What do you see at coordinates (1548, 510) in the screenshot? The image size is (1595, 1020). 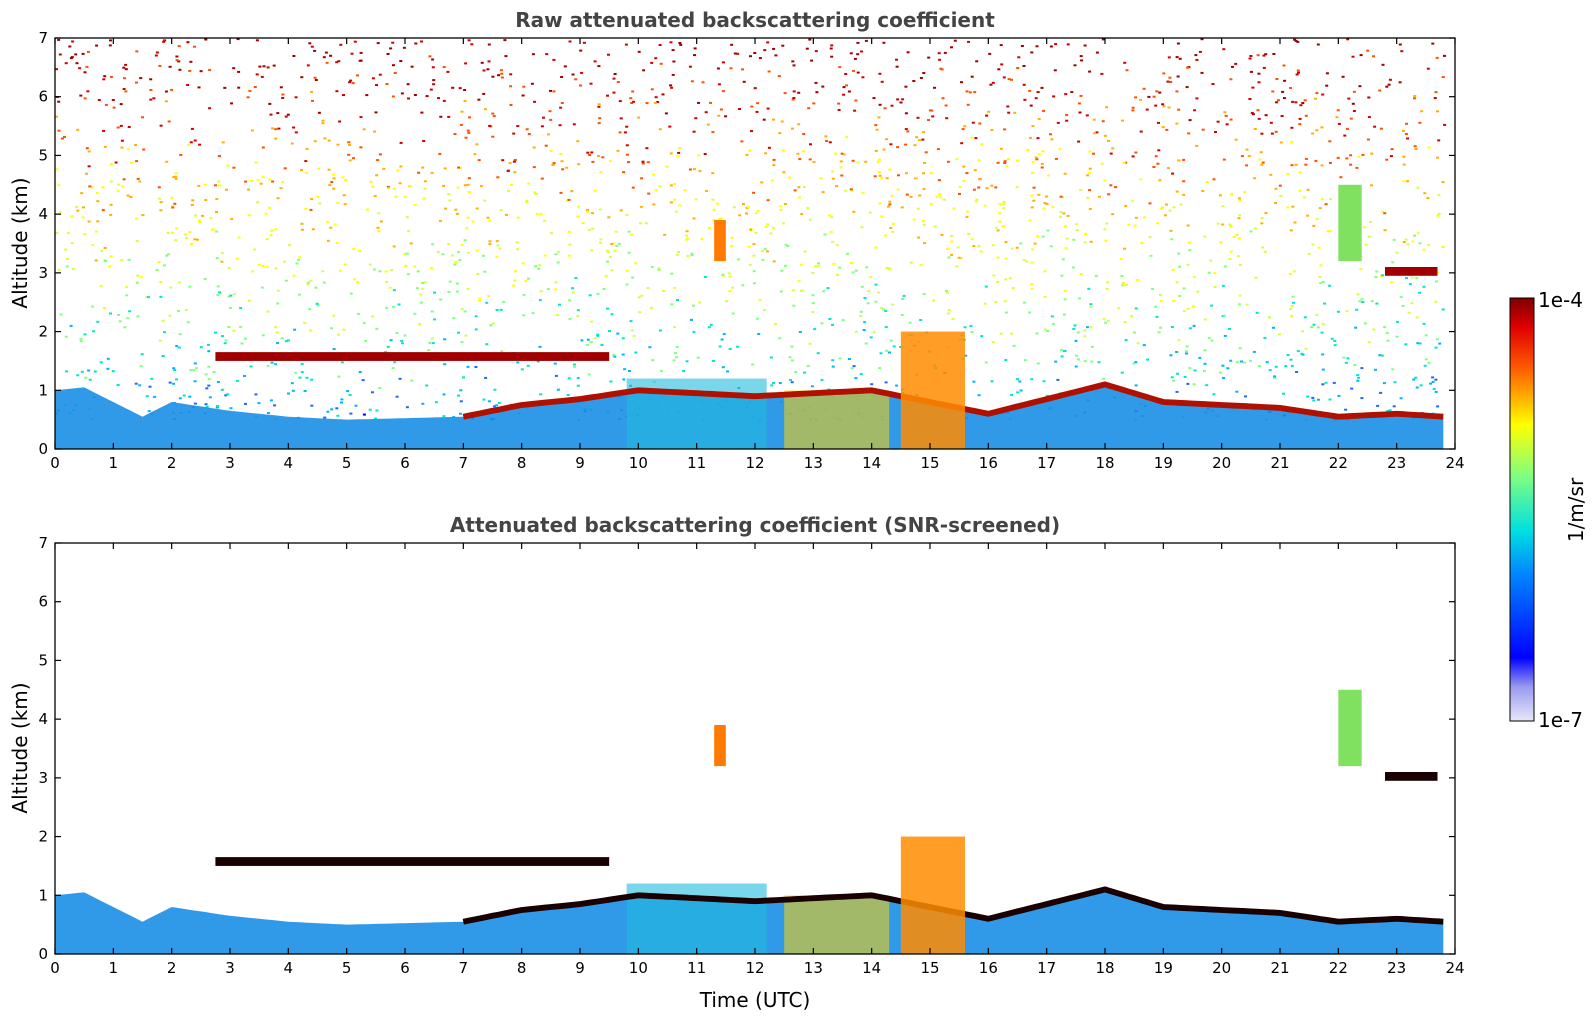 I see `colorbar: 1e-4 1e-7 1/m/sr` at bounding box center [1548, 510].